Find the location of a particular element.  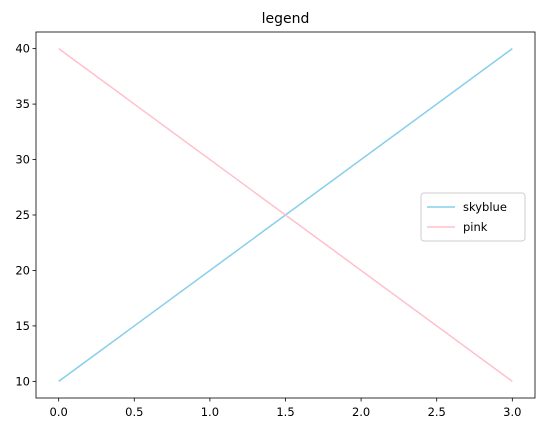

y-tick-label: 20 is located at coordinates (22, 270).